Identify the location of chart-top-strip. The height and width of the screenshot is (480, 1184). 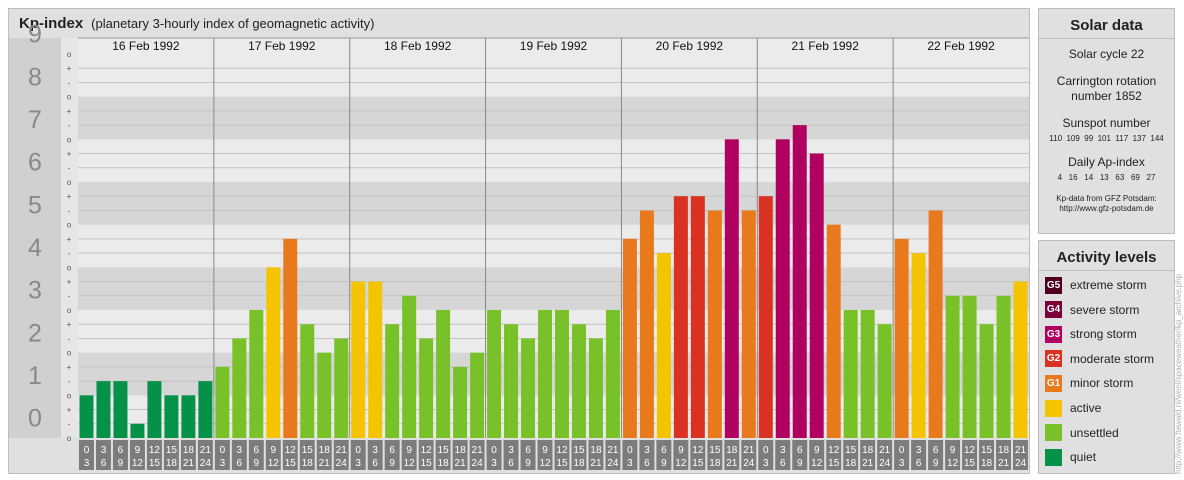
(553, 46).